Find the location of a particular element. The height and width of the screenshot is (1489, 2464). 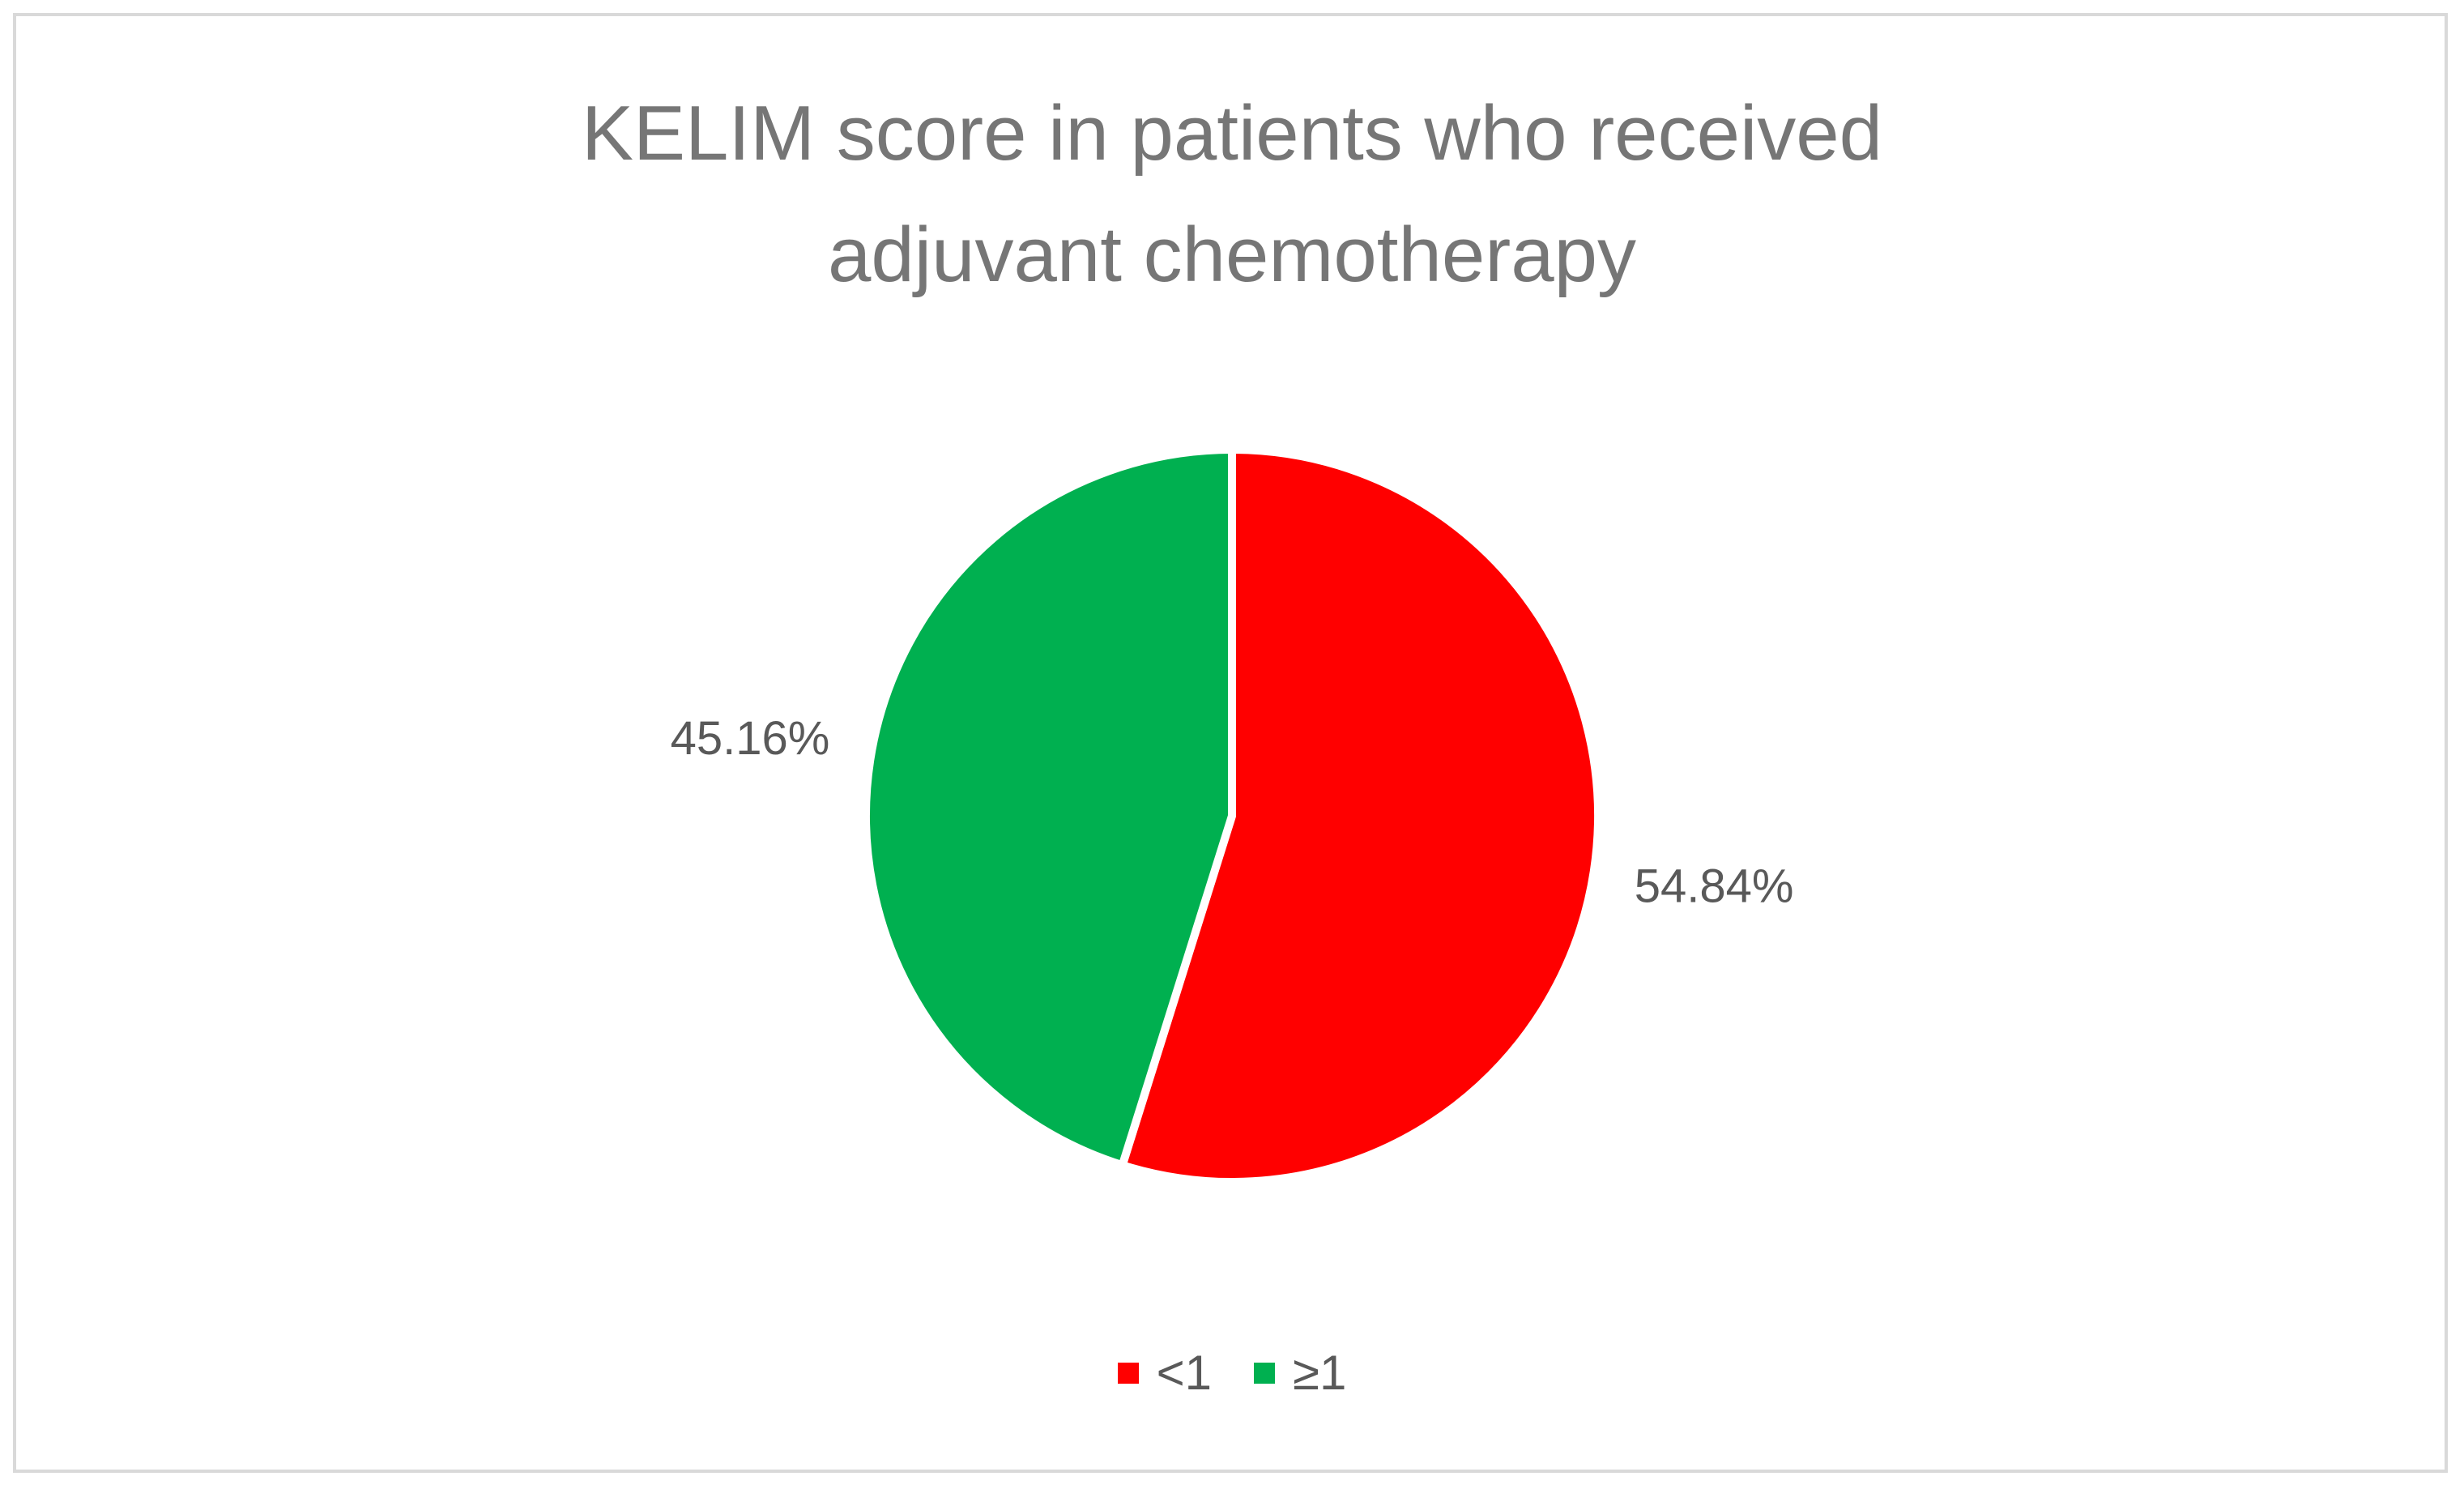

pie-slices is located at coordinates (1232, 815).